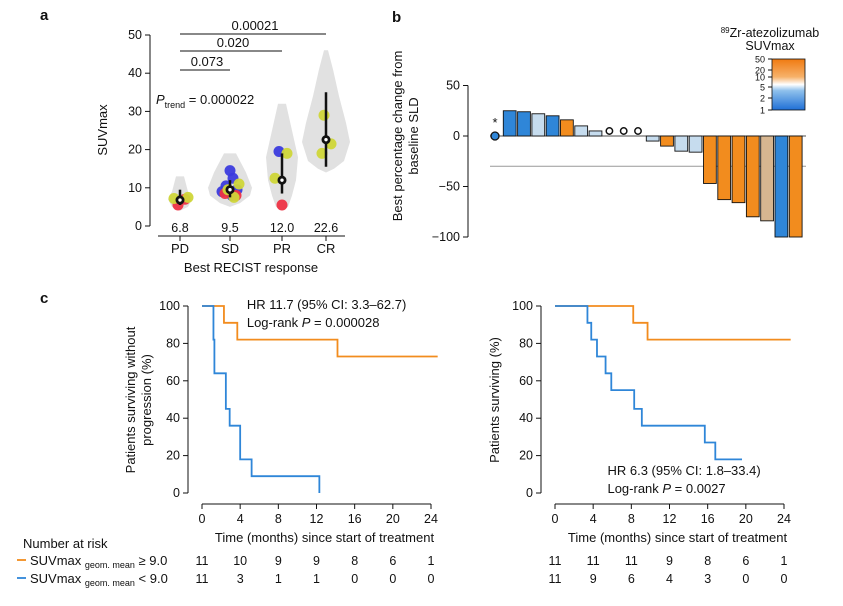 The width and height of the screenshot is (843, 606). What do you see at coordinates (179, 228) in the screenshot?
I see `median-label: 6.8` at bounding box center [179, 228].